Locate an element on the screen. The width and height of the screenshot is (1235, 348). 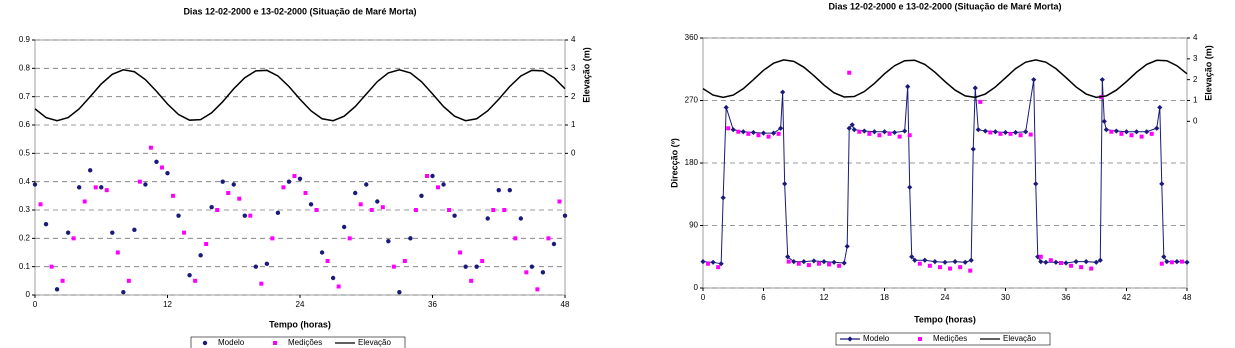
legend-label: Elevação is located at coordinates (374, 342).